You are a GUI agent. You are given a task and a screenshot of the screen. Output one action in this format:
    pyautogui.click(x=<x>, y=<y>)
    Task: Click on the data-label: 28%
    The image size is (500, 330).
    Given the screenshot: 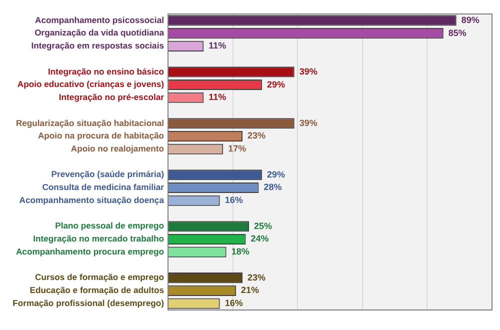 What is the action you would take?
    pyautogui.click(x=273, y=187)
    